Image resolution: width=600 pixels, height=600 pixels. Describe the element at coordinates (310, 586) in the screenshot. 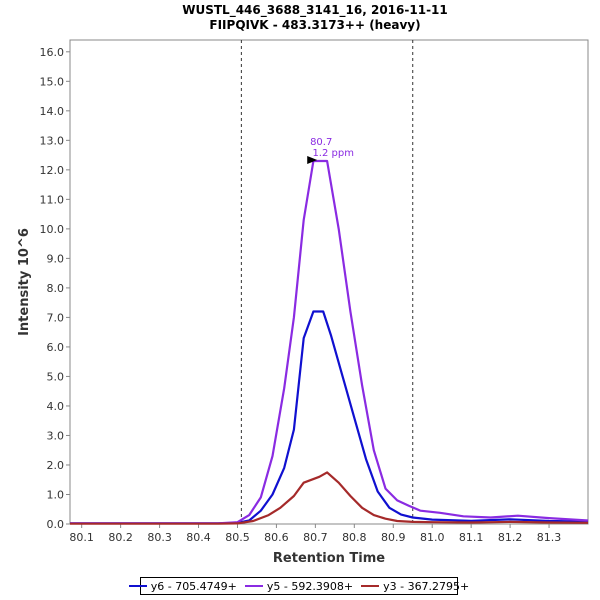

I see `legend-label: y5 - 592.3908+` at that location.